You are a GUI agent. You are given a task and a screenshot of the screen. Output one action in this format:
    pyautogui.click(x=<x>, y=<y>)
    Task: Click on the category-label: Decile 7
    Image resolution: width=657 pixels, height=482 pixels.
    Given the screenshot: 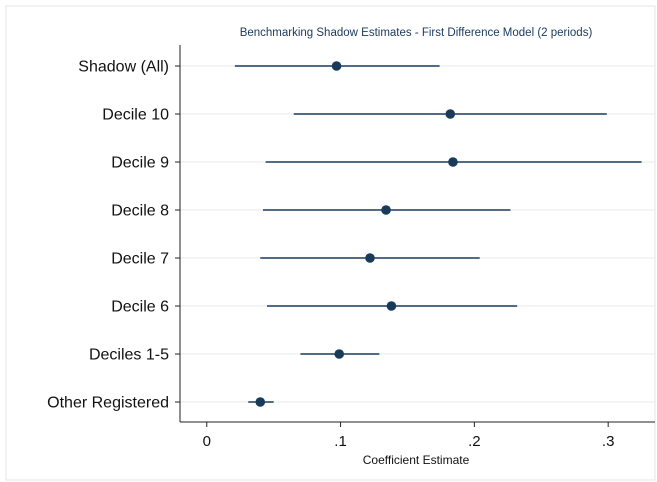 What is the action you would take?
    pyautogui.click(x=140, y=259)
    